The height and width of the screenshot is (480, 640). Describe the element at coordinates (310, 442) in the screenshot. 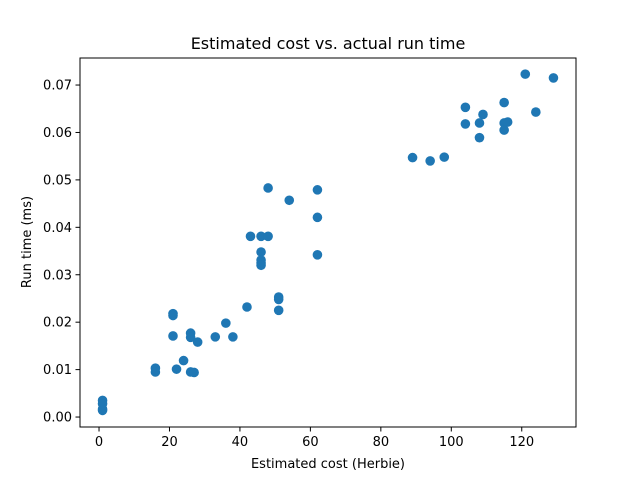

I see `x-tick-label: 60` at that location.